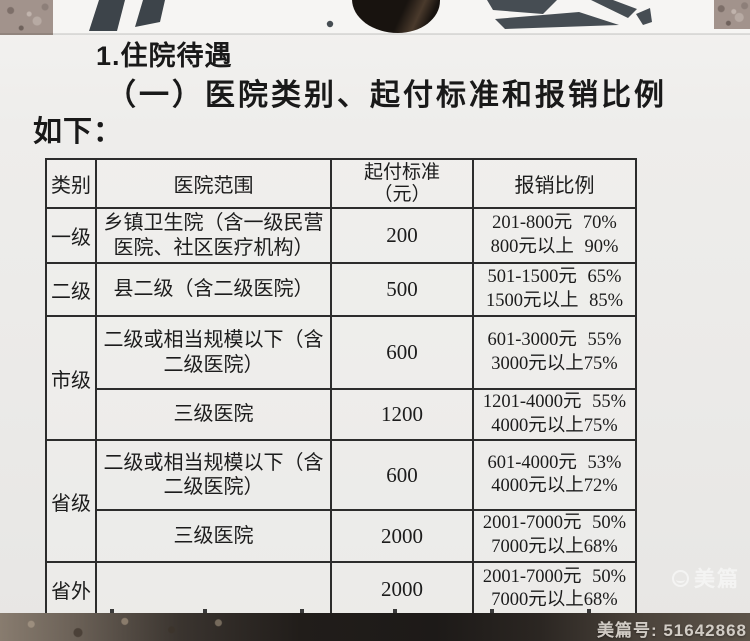 This screenshot has width=750, height=641. What do you see at coordinates (71, 183) in the screenshot?
I see `header-category: 类别` at bounding box center [71, 183].